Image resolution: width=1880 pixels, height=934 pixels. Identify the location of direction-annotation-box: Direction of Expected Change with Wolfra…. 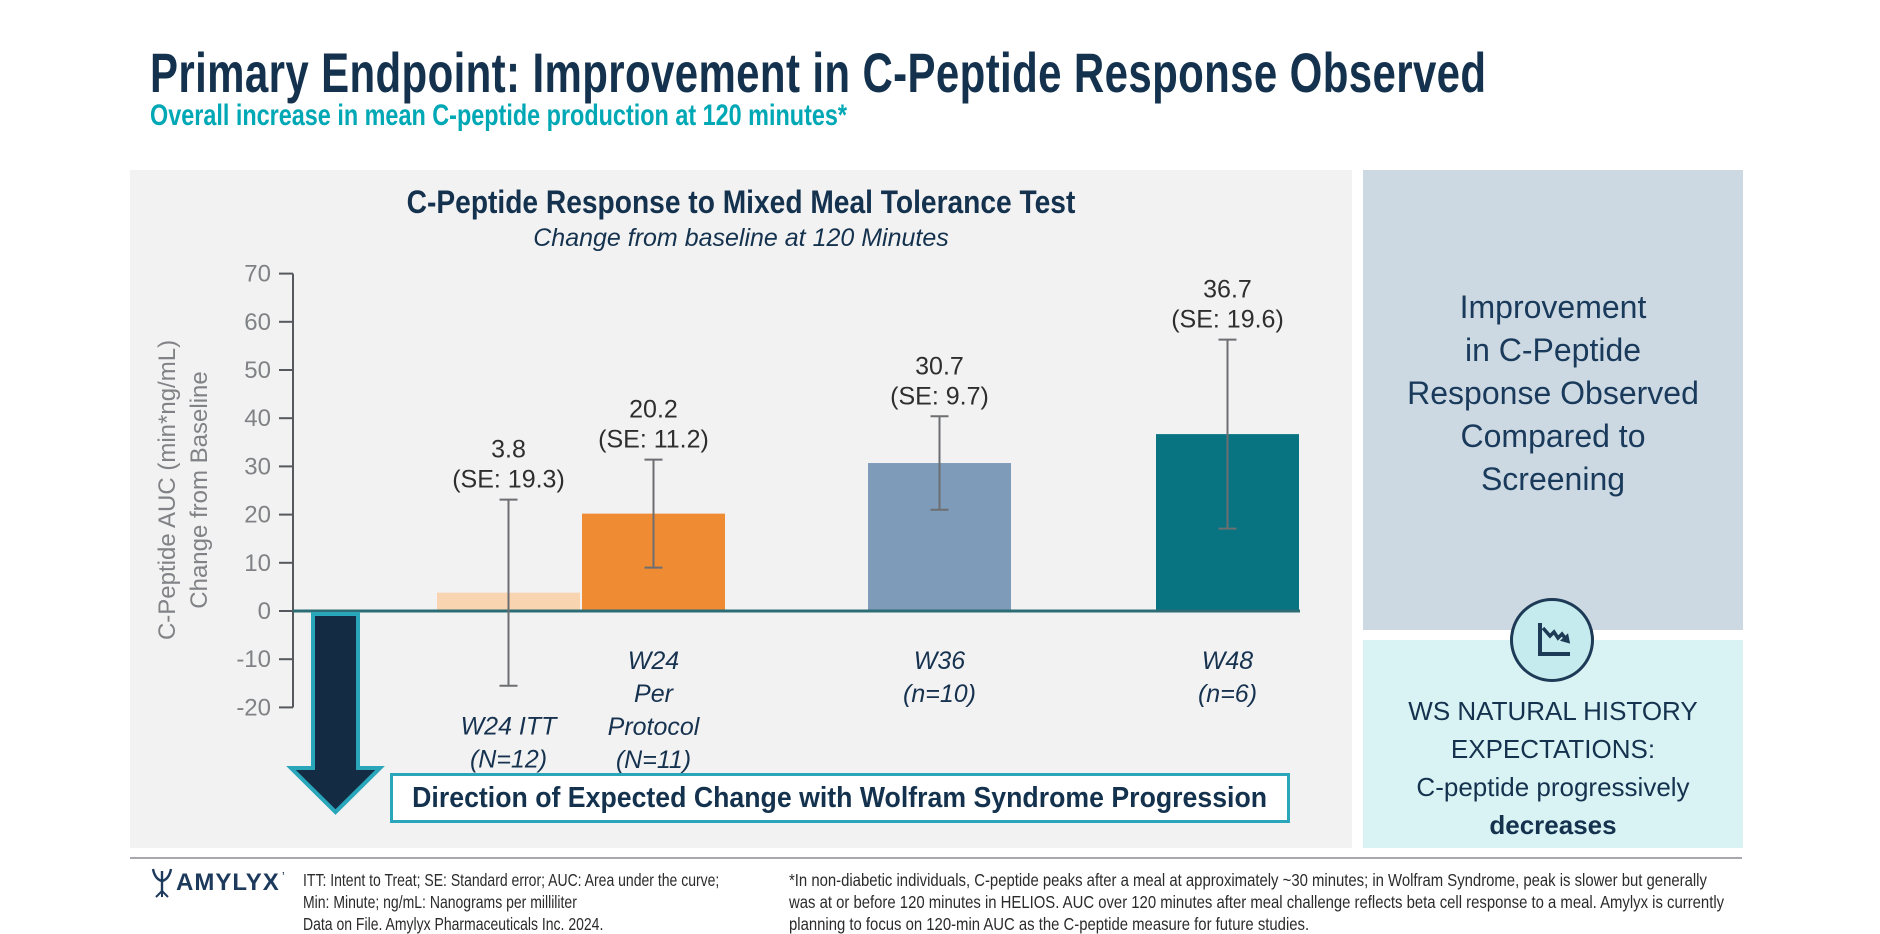
(840, 798).